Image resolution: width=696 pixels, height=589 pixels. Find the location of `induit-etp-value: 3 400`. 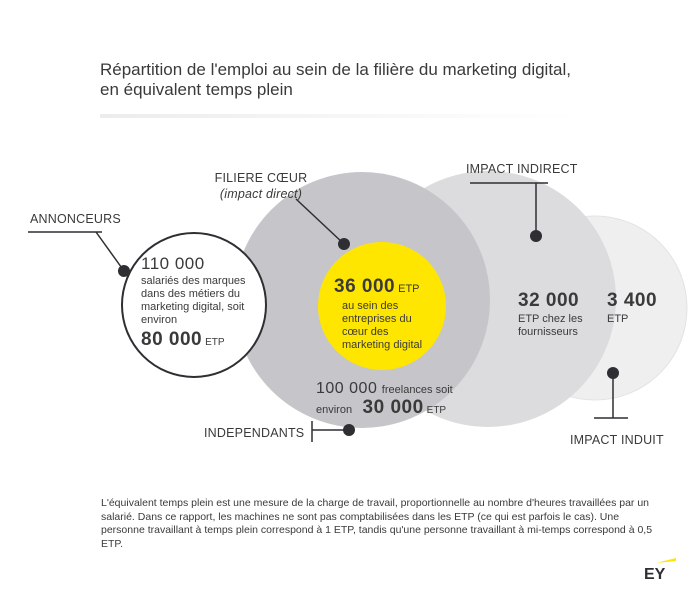

induit-etp-value: 3 400 is located at coordinates (632, 300).